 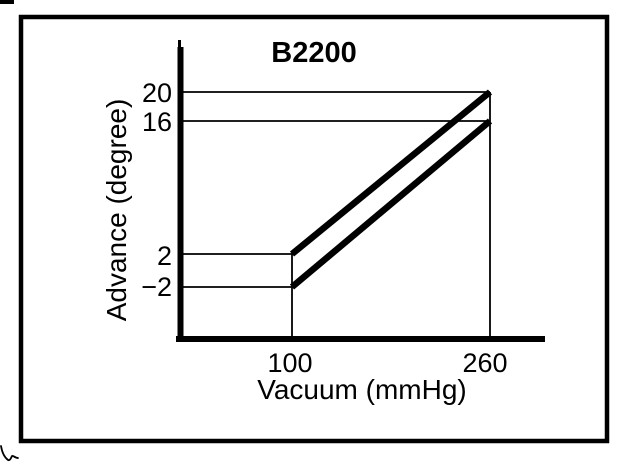 I want to click on x-tick-label-260: 260, so click(x=484, y=363).